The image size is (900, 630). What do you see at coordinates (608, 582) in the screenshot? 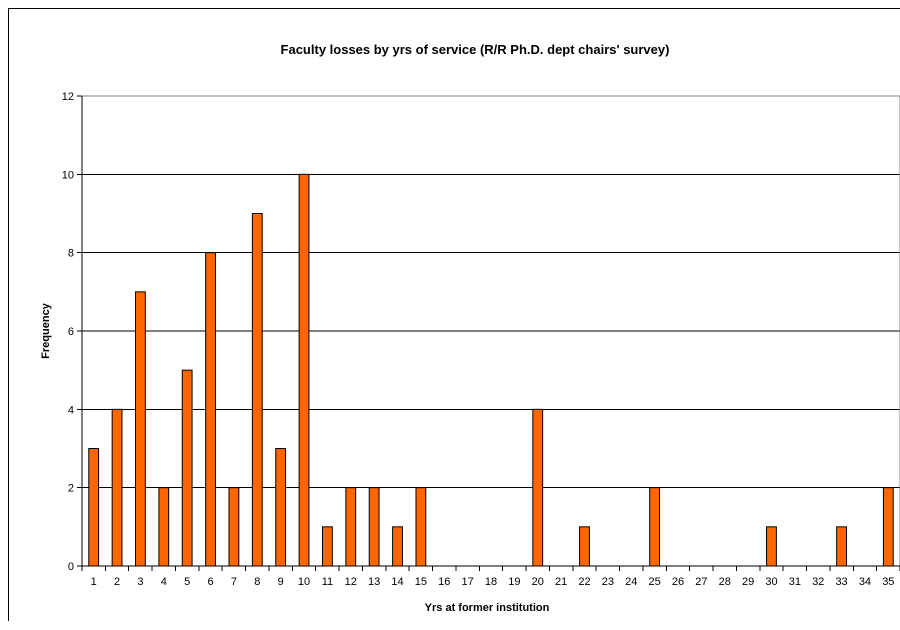
I see `x-tick-label: 23` at bounding box center [608, 582].